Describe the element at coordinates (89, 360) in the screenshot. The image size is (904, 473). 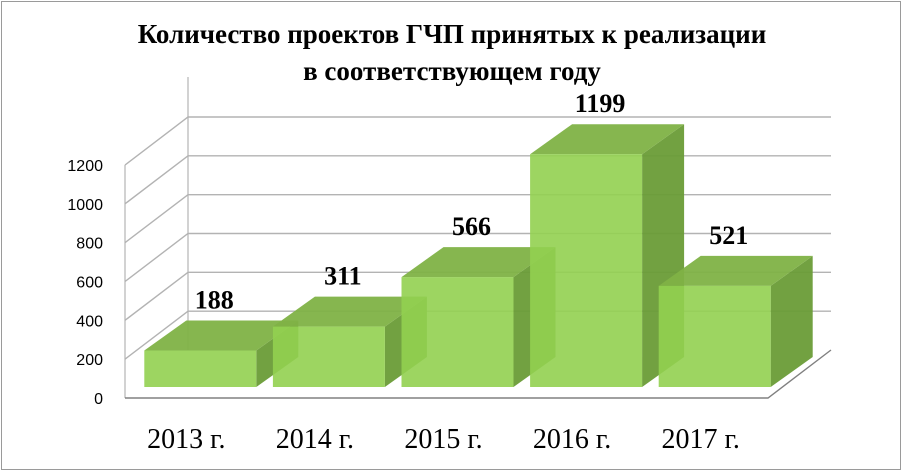
I see `y-tick-label: 200` at that location.